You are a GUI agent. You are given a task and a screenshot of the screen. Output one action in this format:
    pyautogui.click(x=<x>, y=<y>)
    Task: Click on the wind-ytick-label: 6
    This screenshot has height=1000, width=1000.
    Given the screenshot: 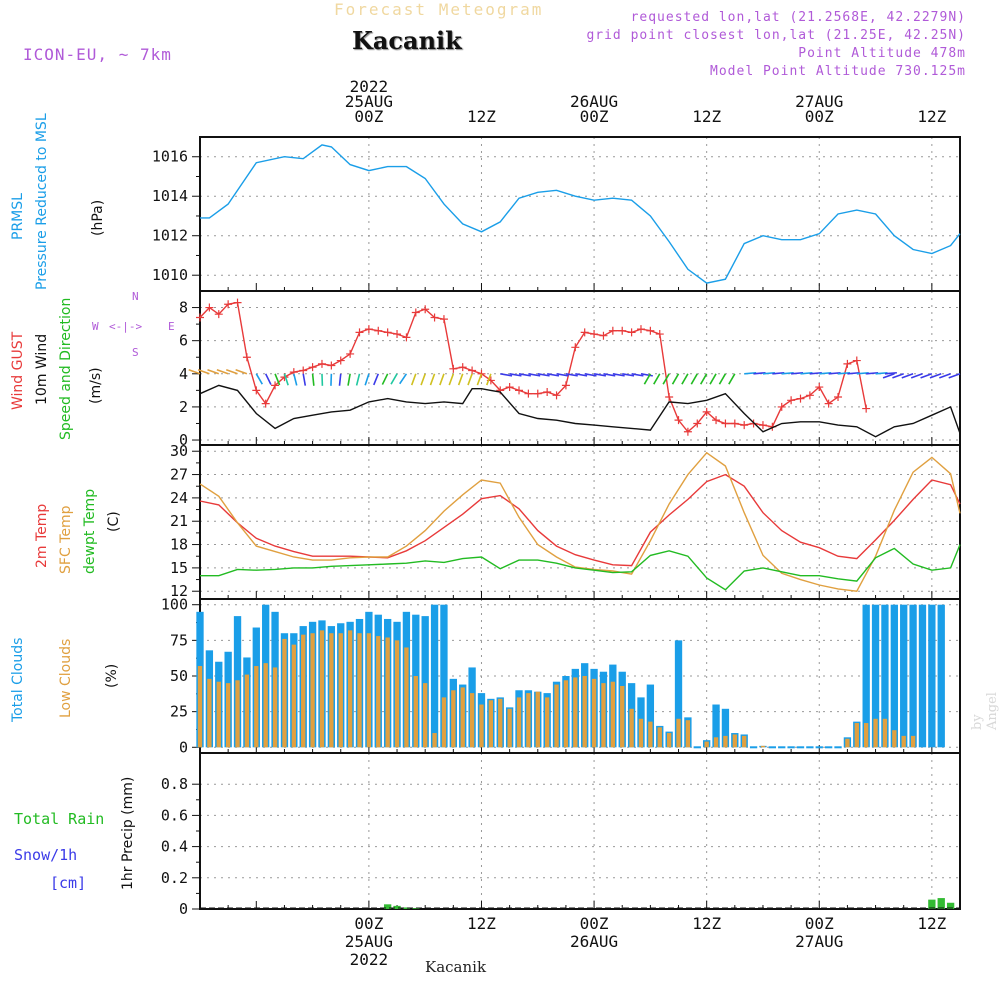 What is the action you would take?
    pyautogui.click(x=183, y=341)
    